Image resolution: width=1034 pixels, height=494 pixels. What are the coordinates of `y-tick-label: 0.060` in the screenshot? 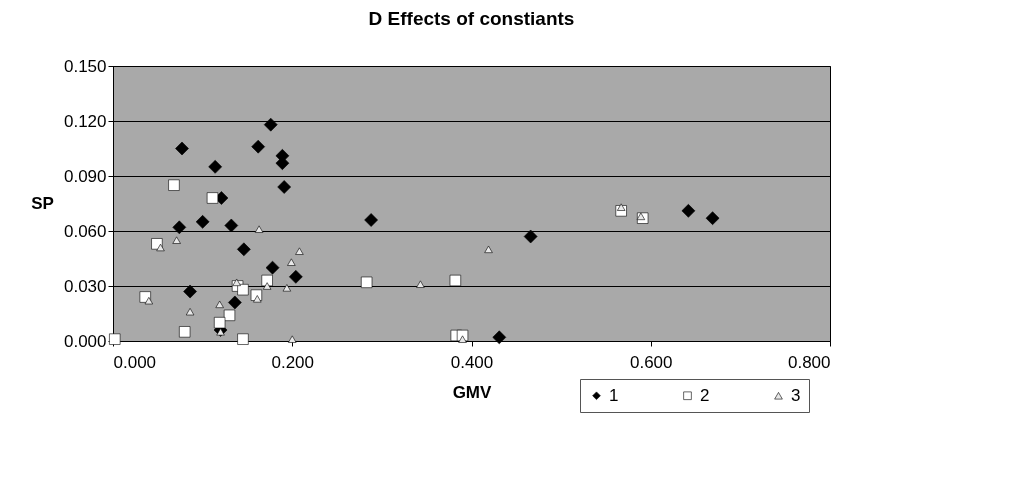 It's located at (85, 231).